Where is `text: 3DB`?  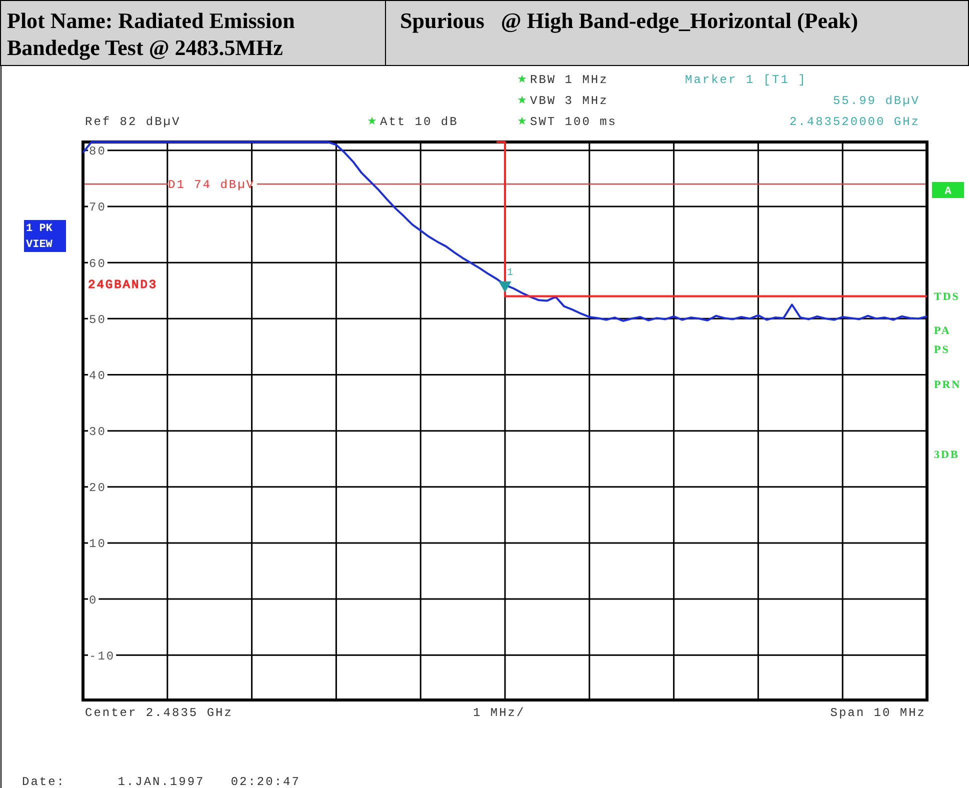 text: 3DB is located at coordinates (947, 455).